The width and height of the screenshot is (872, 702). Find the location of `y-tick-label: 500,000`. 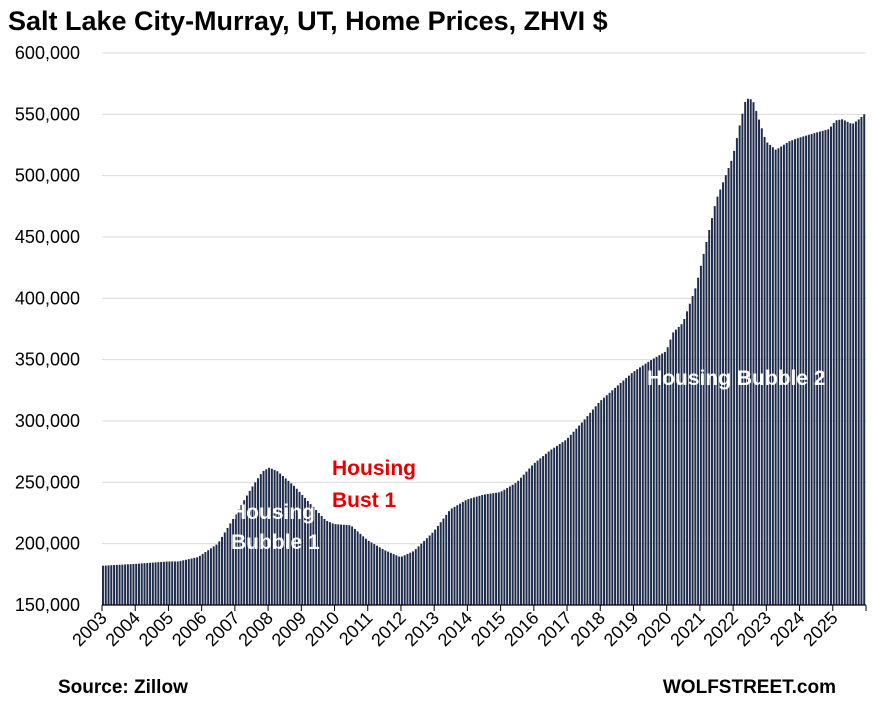

y-tick-label: 500,000 is located at coordinates (47, 176).